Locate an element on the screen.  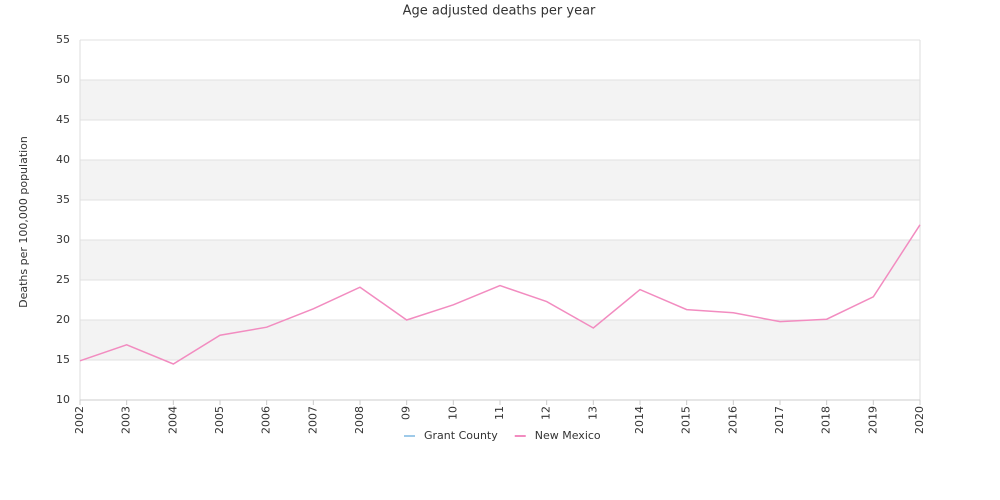
y-tick-label: 50 is located at coordinates (63, 79).